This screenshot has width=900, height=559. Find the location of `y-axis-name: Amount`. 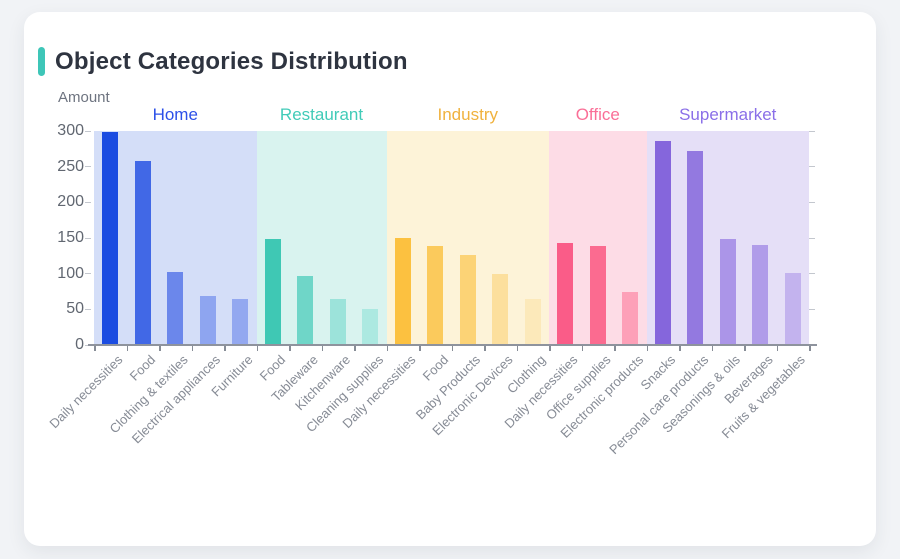

y-axis-name: Amount is located at coordinates (84, 97).